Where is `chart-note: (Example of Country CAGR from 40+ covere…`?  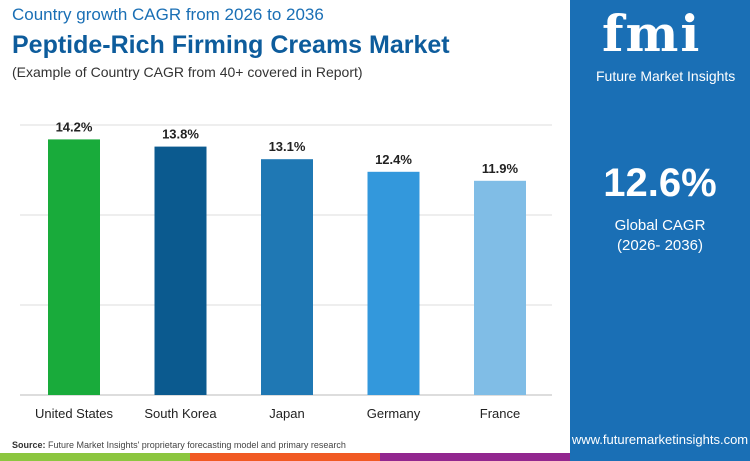
chart-note: (Example of Country CAGR from 40+ covere… is located at coordinates (187, 72).